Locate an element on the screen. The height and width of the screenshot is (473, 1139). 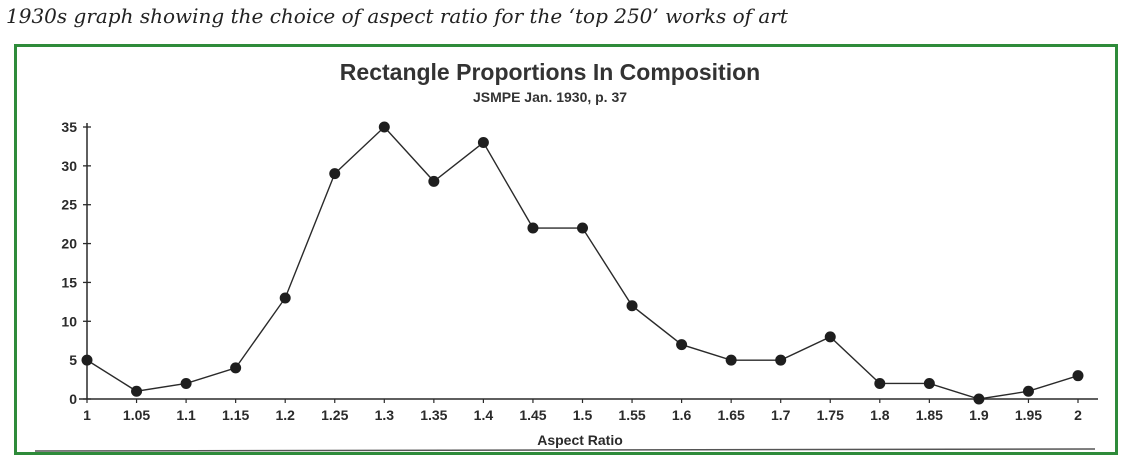
y-tick-label: 0 is located at coordinates (73, 399).